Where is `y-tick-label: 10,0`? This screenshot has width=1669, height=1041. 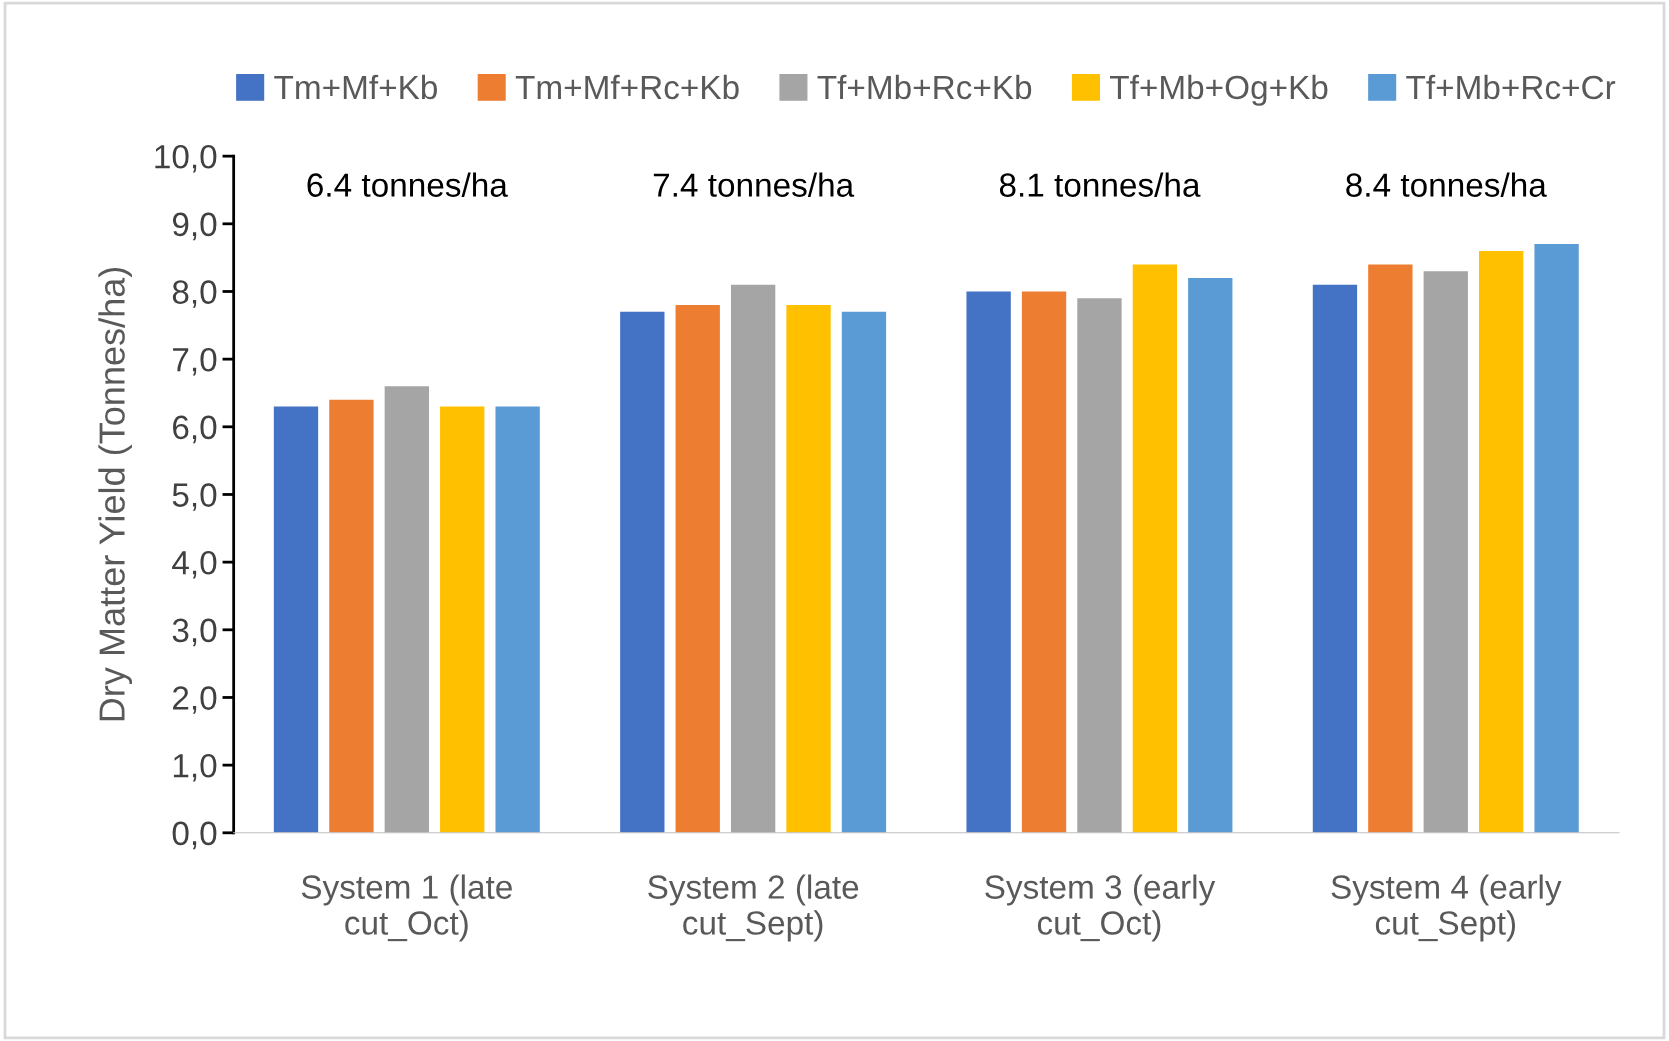 y-tick-label: 10,0 is located at coordinates (186, 158).